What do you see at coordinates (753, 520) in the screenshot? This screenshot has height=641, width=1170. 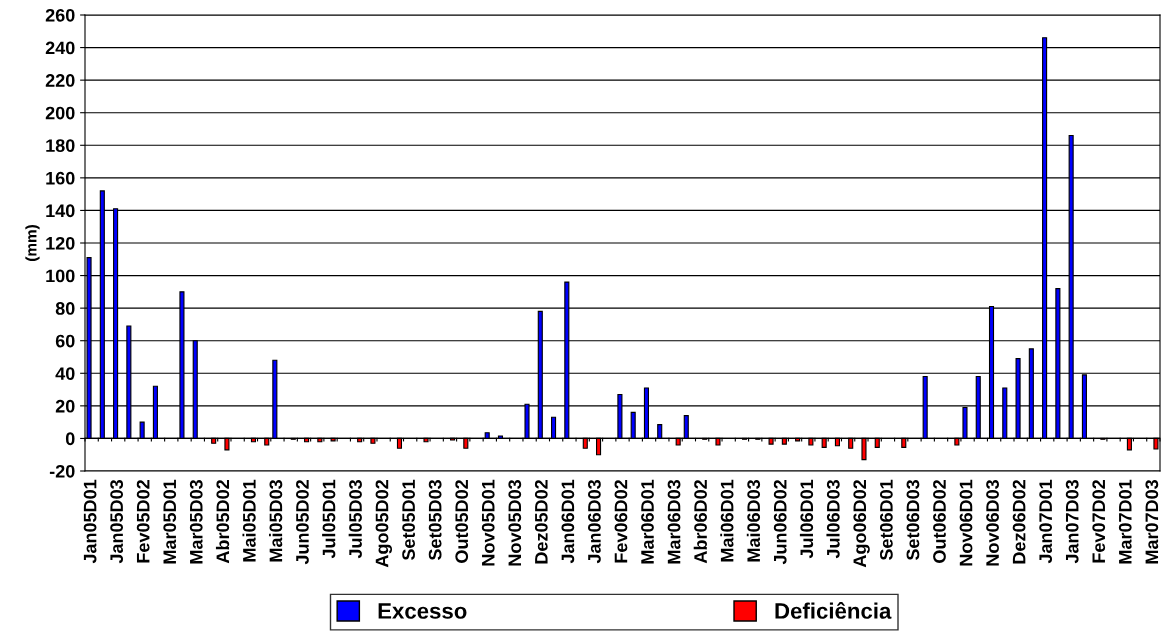 I see `x-tick-label: Mai06D03` at bounding box center [753, 520].